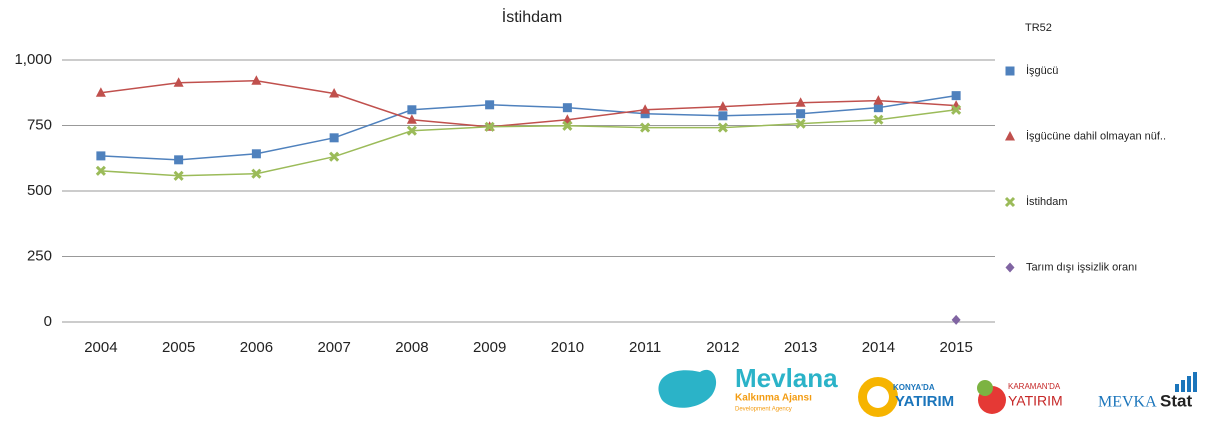 The width and height of the screenshot is (1210, 421). Describe the element at coordinates (1034, 386) in the screenshot. I see `logo-text: KARAMAN'DA` at that location.